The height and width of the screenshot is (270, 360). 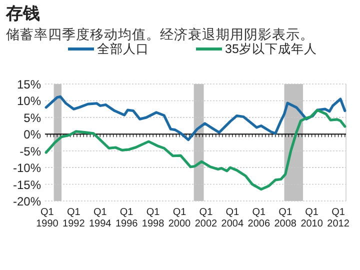 What do you see at coordinates (33, 117) in the screenshot?
I see `y-tick-label: 5%` at bounding box center [33, 117].